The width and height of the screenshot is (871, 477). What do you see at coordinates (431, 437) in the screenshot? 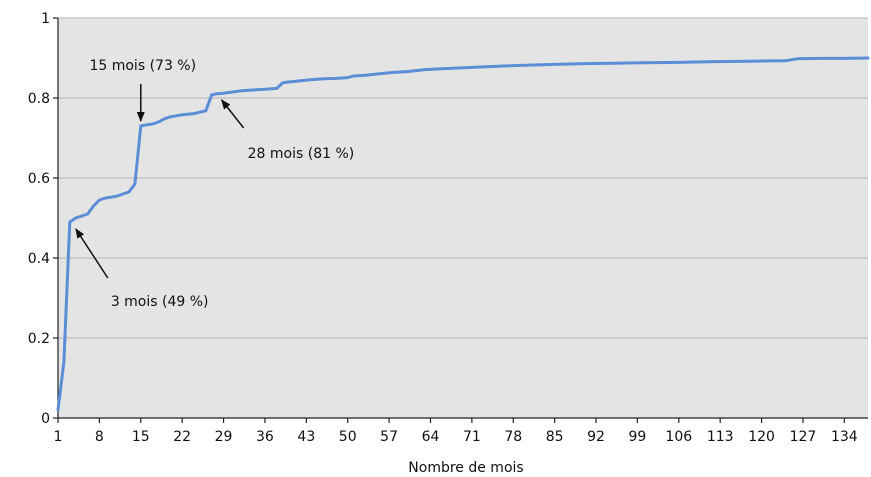
I see `x-tick-label-9: 64` at bounding box center [431, 437].